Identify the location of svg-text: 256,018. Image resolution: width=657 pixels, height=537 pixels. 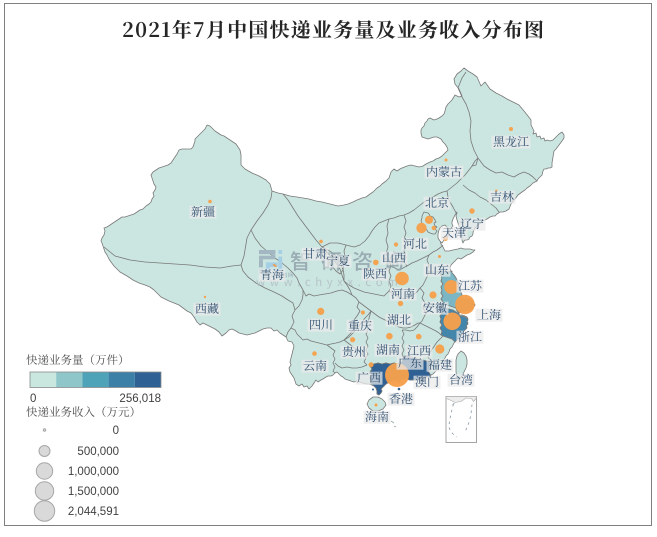
(140, 399).